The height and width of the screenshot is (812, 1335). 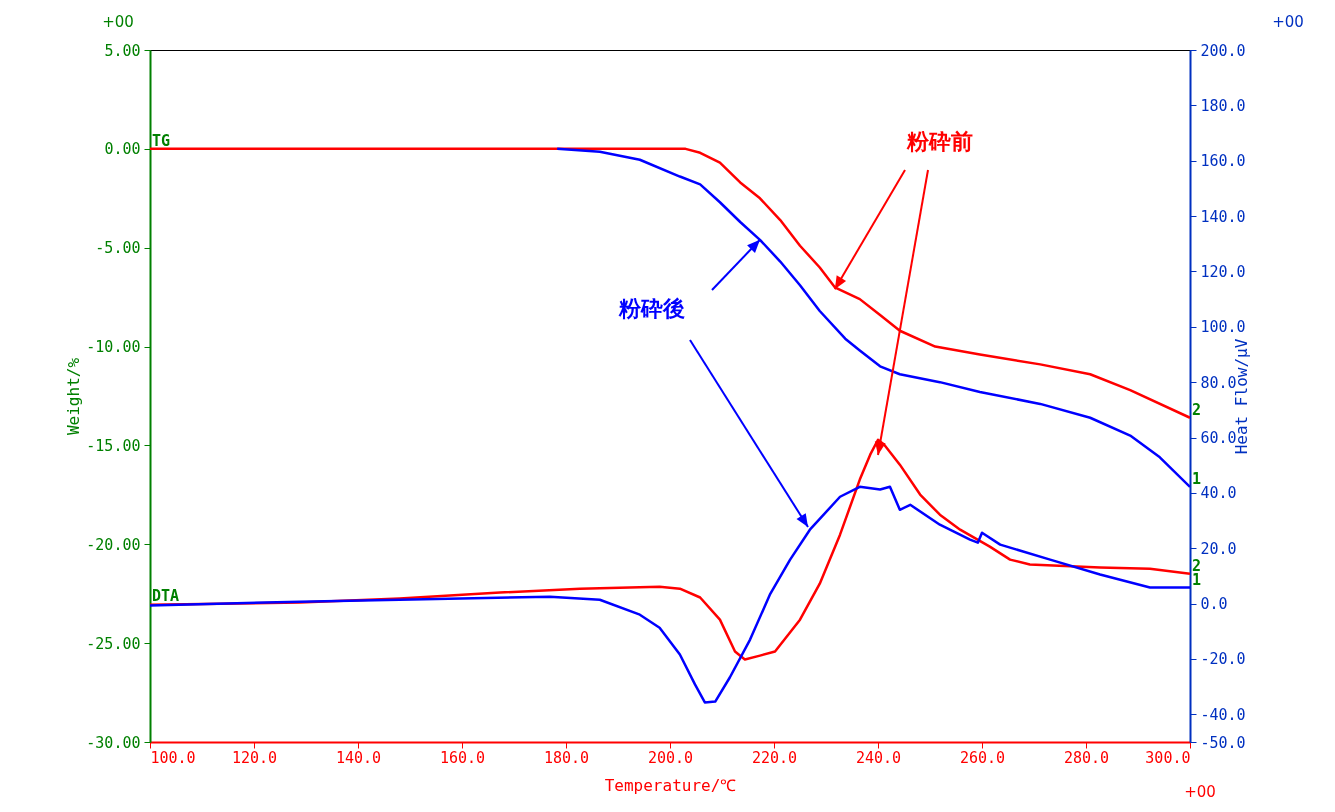 I want to click on y2-tick-label: 0.0, so click(x=1214, y=604).